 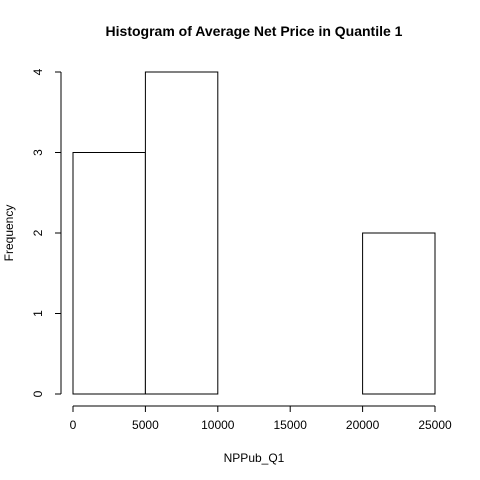 I want to click on y-axis-label: Frequency, so click(x=9, y=233).